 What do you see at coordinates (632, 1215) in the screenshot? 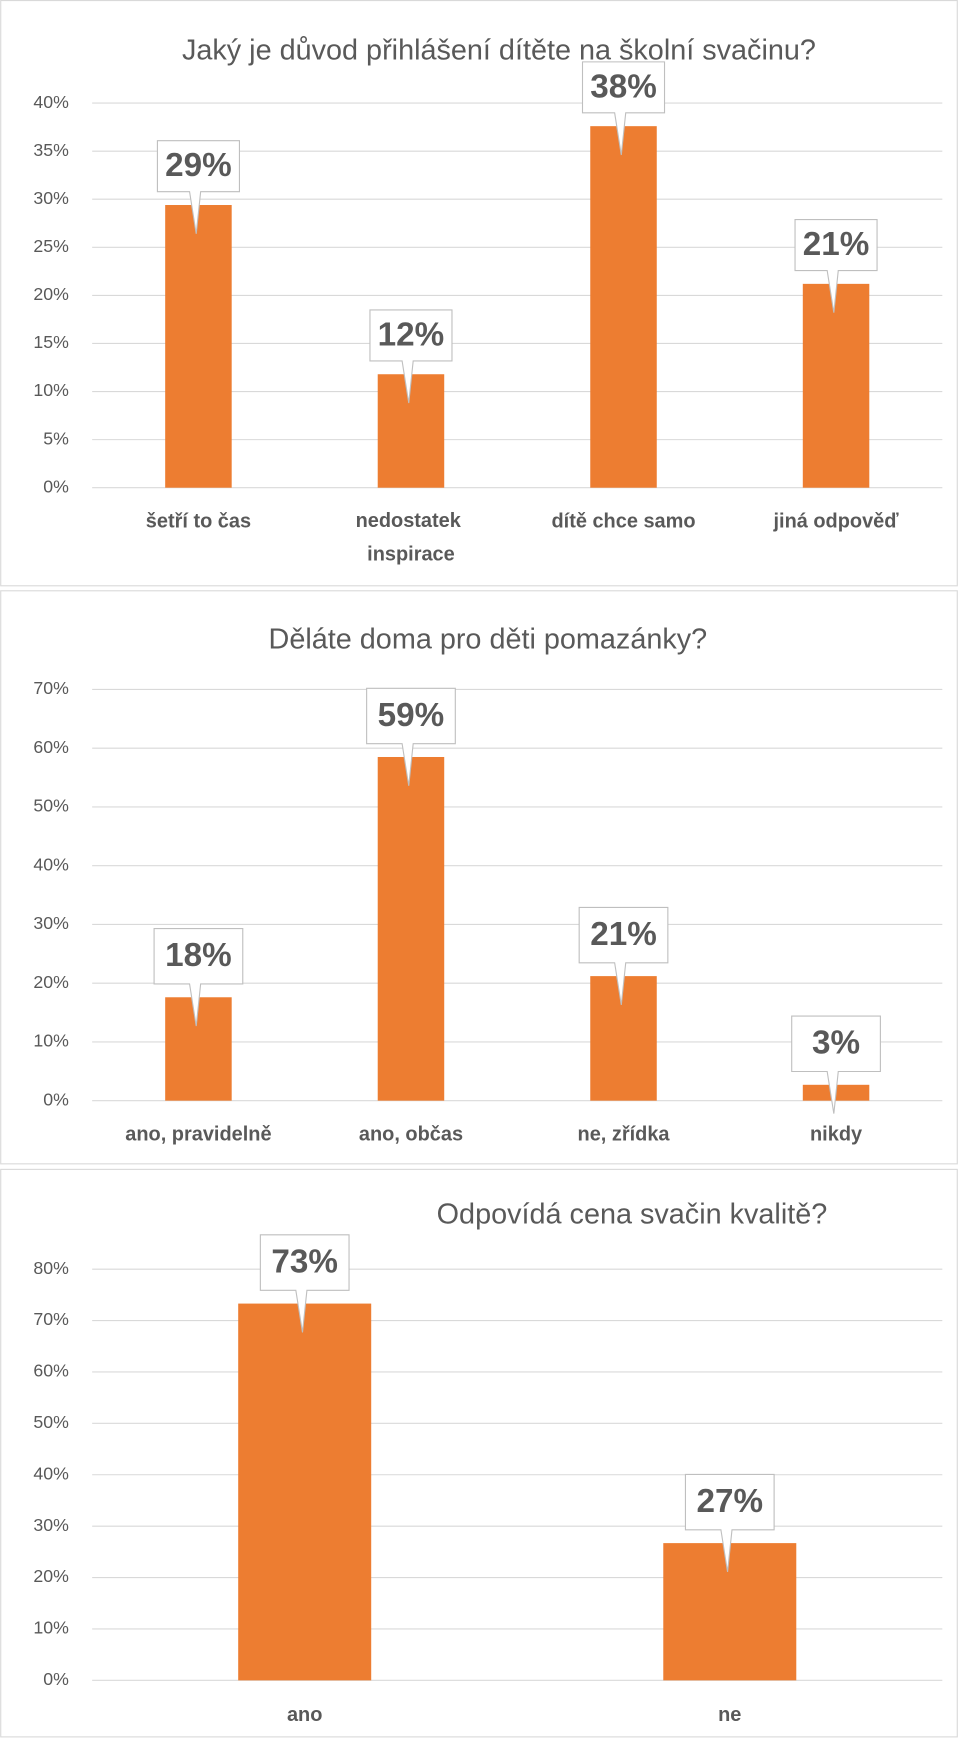
I see `chart-title: Odpovídá cena svačin kvalitě?` at bounding box center [632, 1215].